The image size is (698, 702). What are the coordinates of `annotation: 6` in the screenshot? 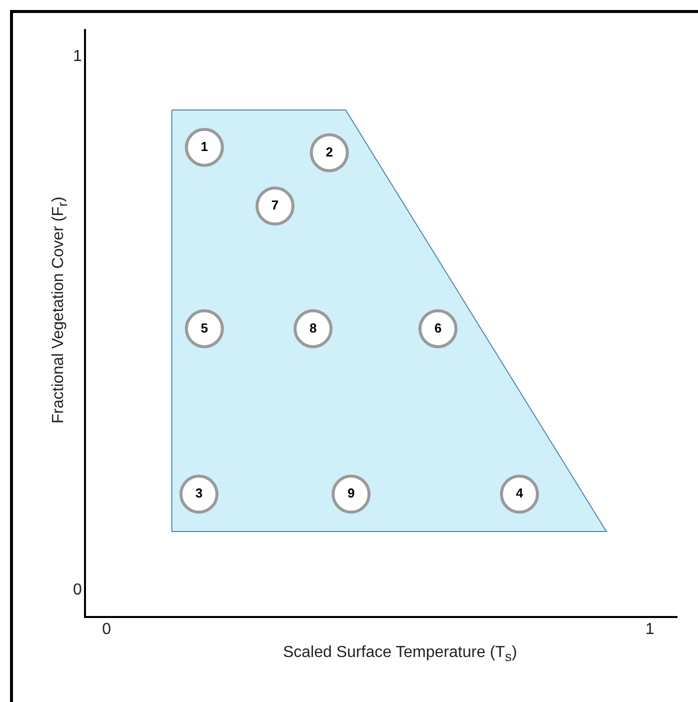 It's located at (438, 328).